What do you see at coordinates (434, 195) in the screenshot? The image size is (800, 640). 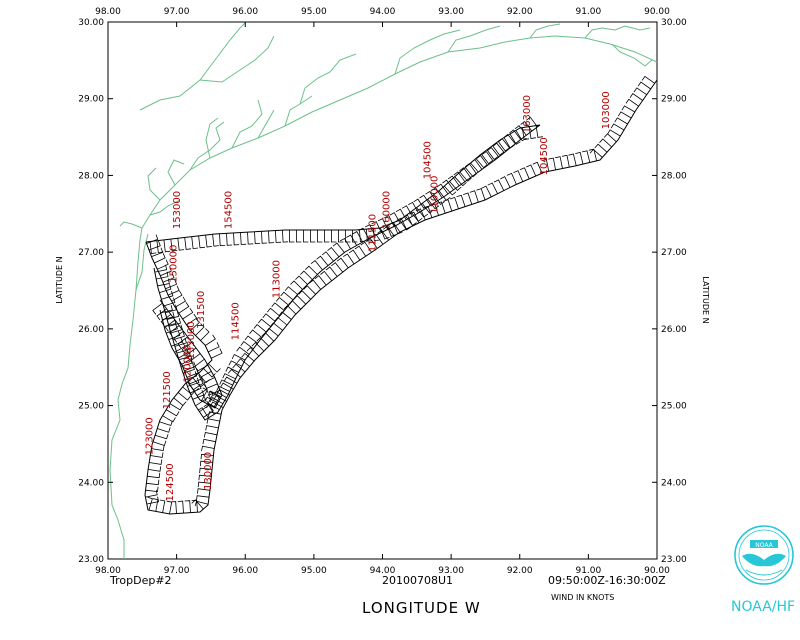 I see `time-label: 110000` at bounding box center [434, 195].